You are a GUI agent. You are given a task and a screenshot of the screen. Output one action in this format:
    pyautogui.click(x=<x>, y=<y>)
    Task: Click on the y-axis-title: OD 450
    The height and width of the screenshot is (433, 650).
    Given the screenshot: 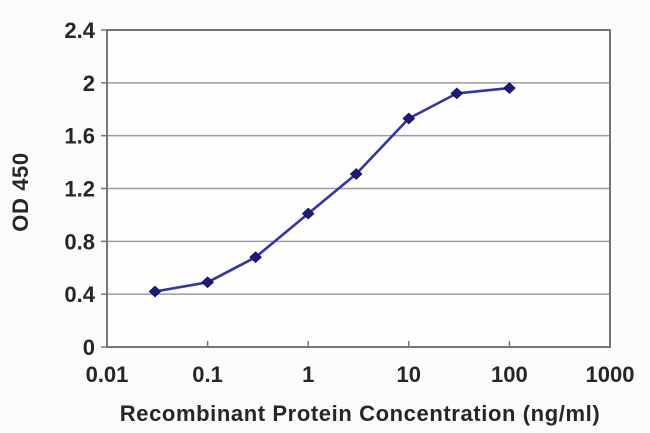 What is the action you would take?
    pyautogui.click(x=20, y=191)
    